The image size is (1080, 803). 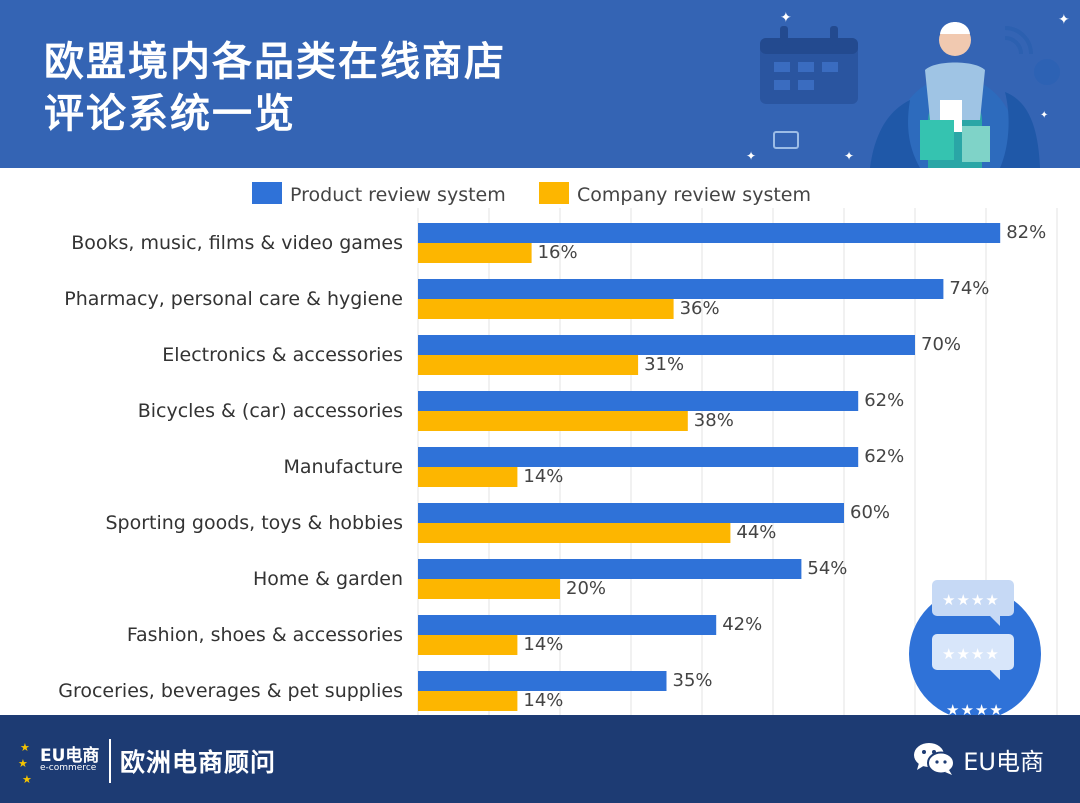 I want to click on review-stars-icon: ★★★★ ★★★★ ★★★★, so click(x=973, y=647).